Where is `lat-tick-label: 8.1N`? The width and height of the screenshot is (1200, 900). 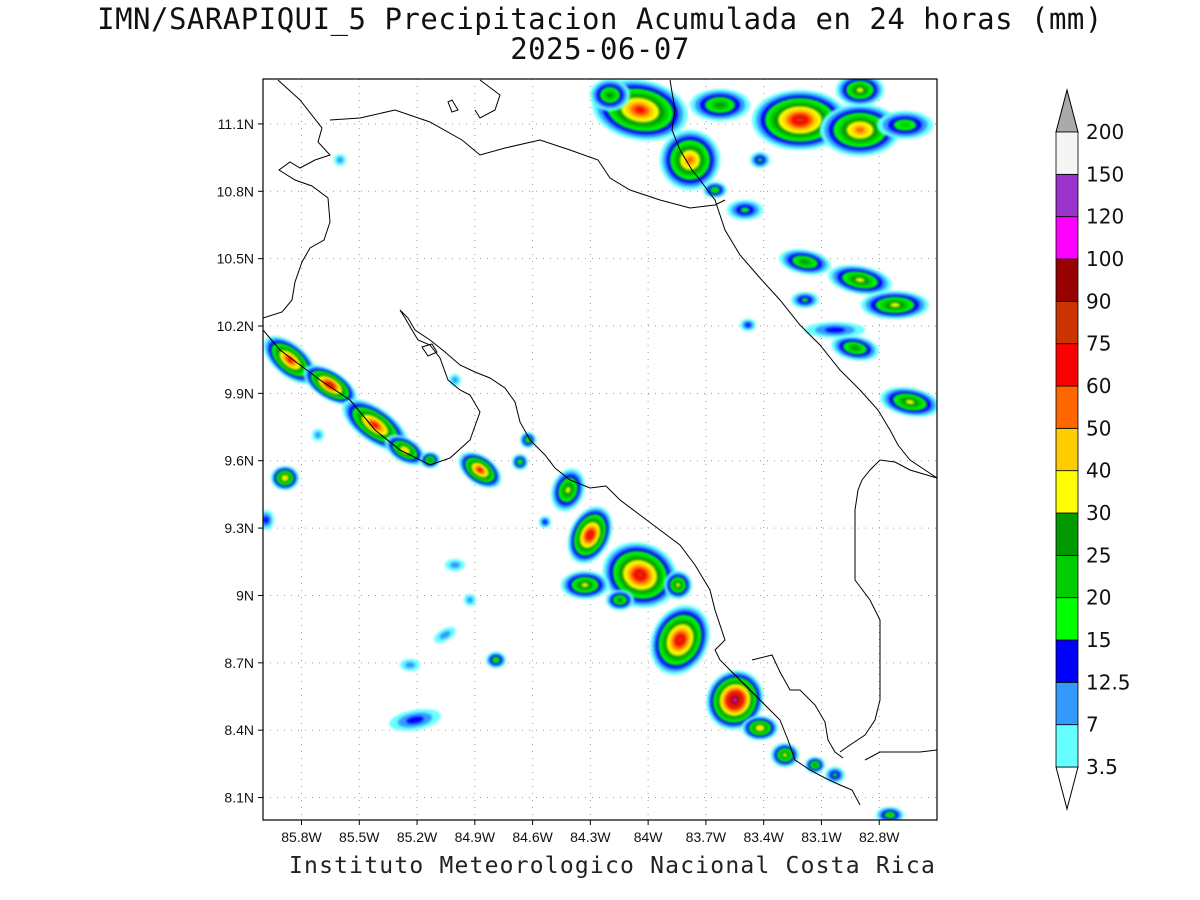
lat-tick-label: 8.1N is located at coordinates (239, 798).